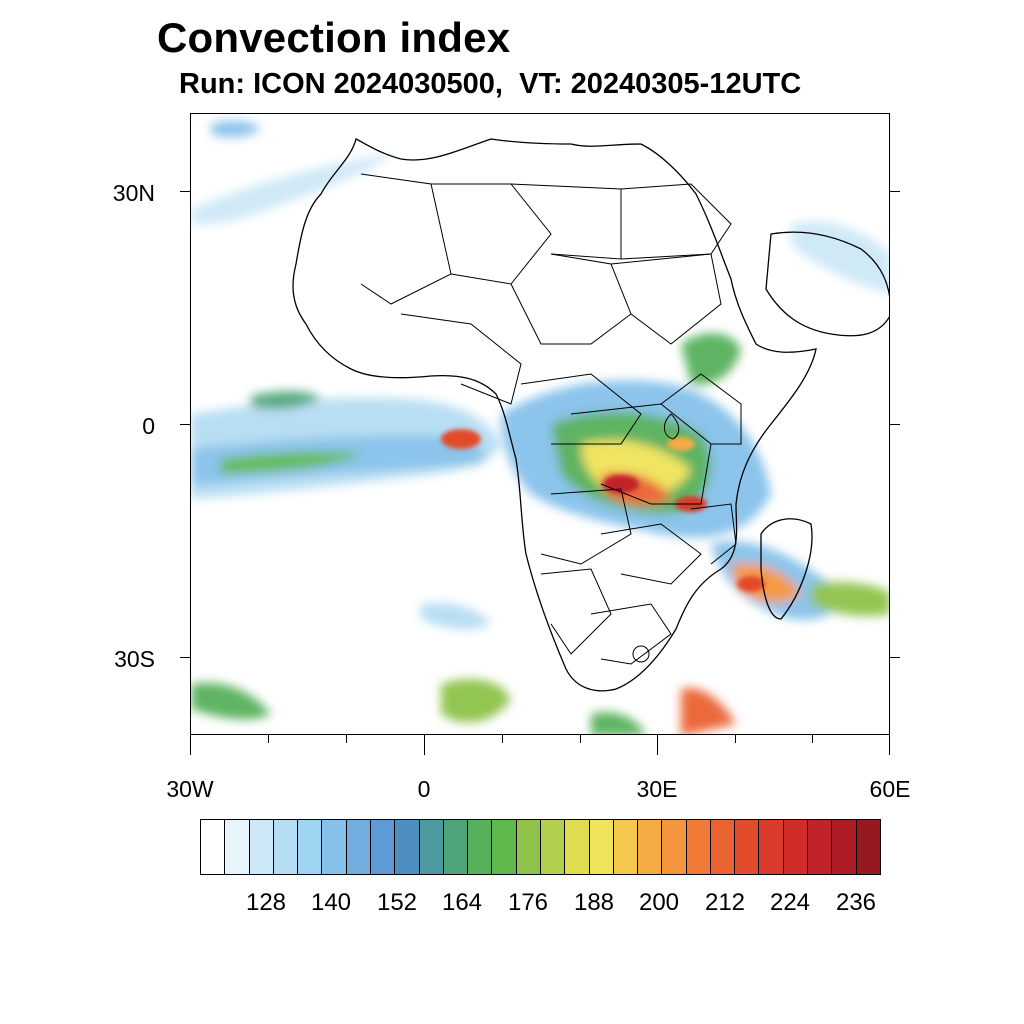 This screenshot has width=1024, height=1024. What do you see at coordinates (185, 424) in the screenshot?
I see `tick-0-left` at bounding box center [185, 424].